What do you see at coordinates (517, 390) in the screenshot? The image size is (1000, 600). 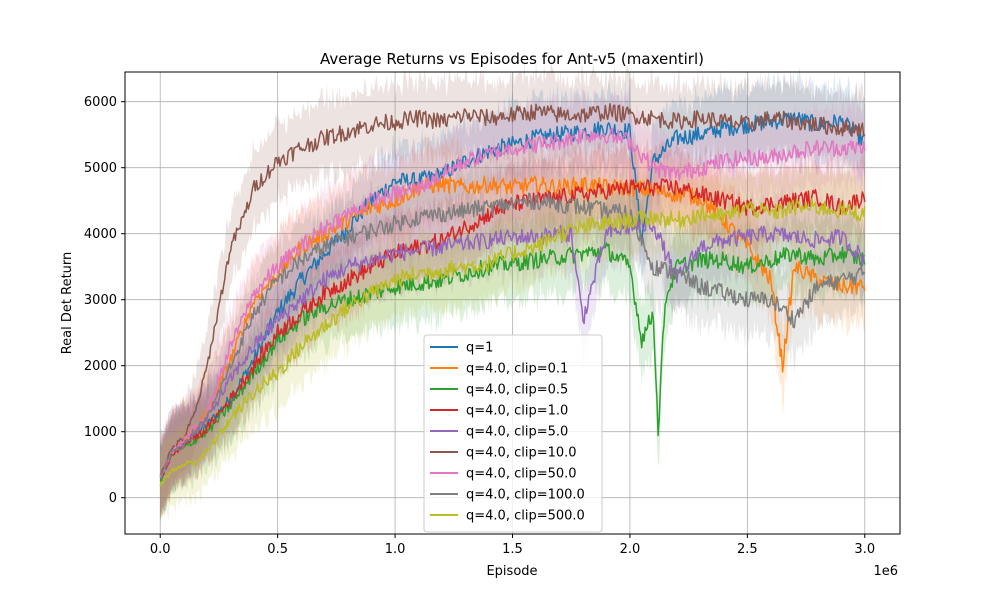 I see `legend-label: q=4.0, clip=0.5` at bounding box center [517, 390].